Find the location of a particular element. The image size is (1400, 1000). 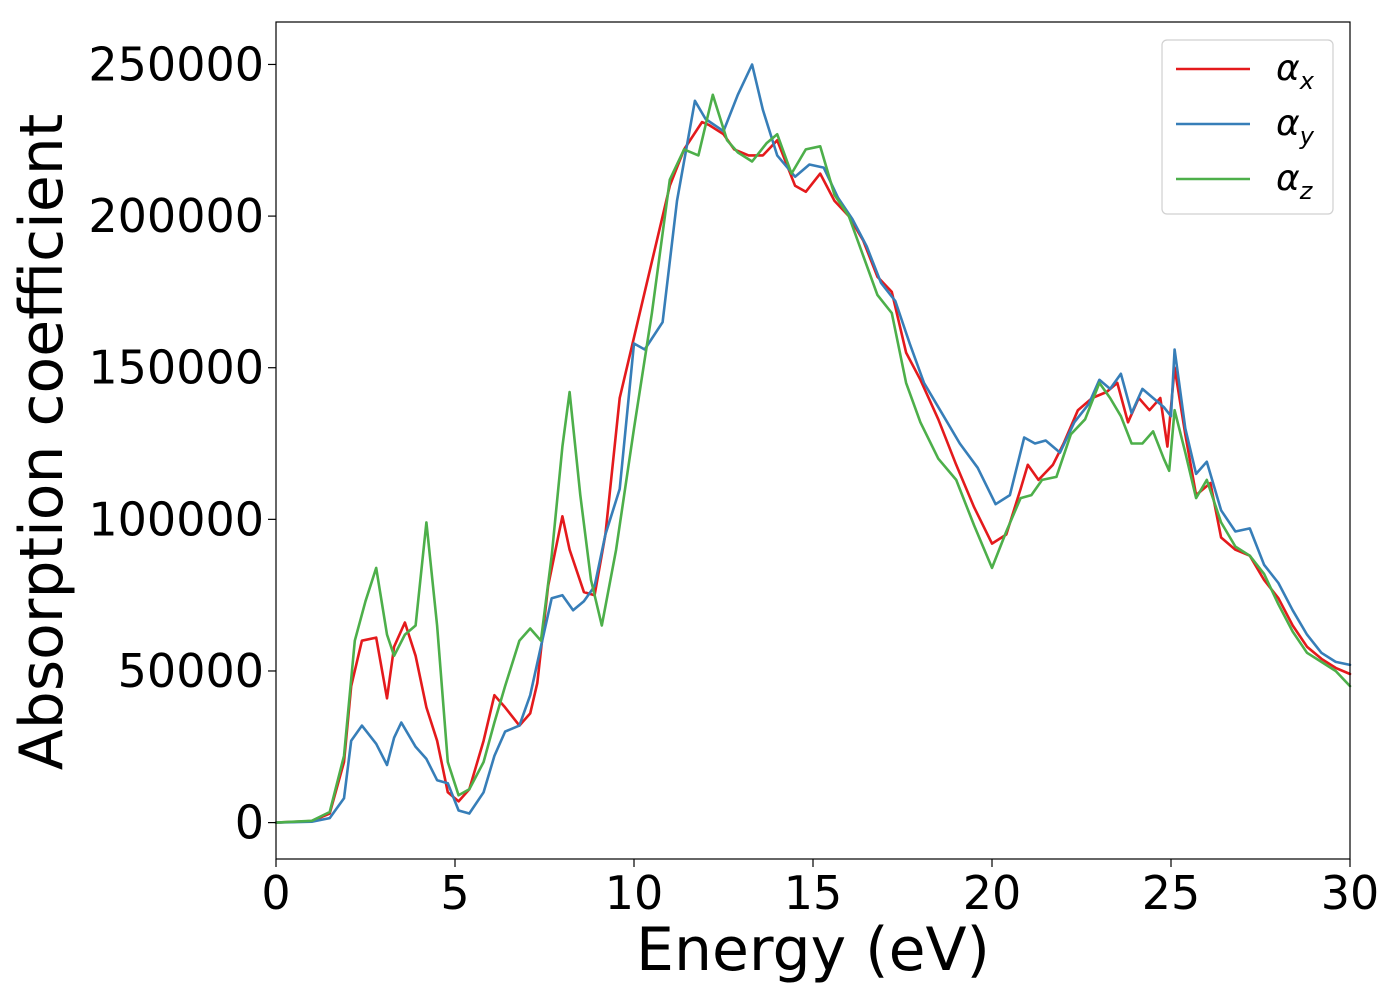

y-tick-label: 0 is located at coordinates (249, 823).